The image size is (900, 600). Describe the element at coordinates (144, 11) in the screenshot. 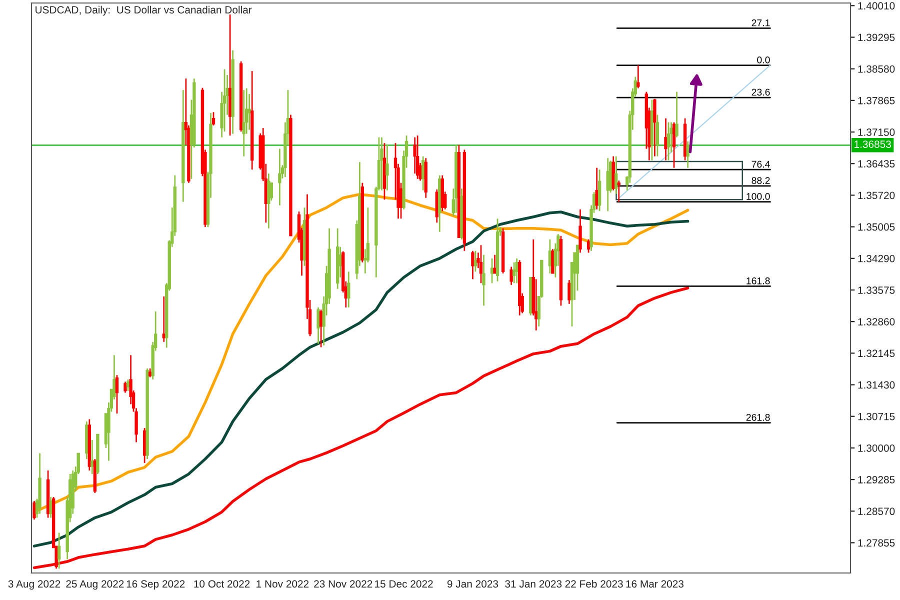

I see `chart-title: USDCAD, Daily: US Dollar vs Canadian Dollar` at that location.